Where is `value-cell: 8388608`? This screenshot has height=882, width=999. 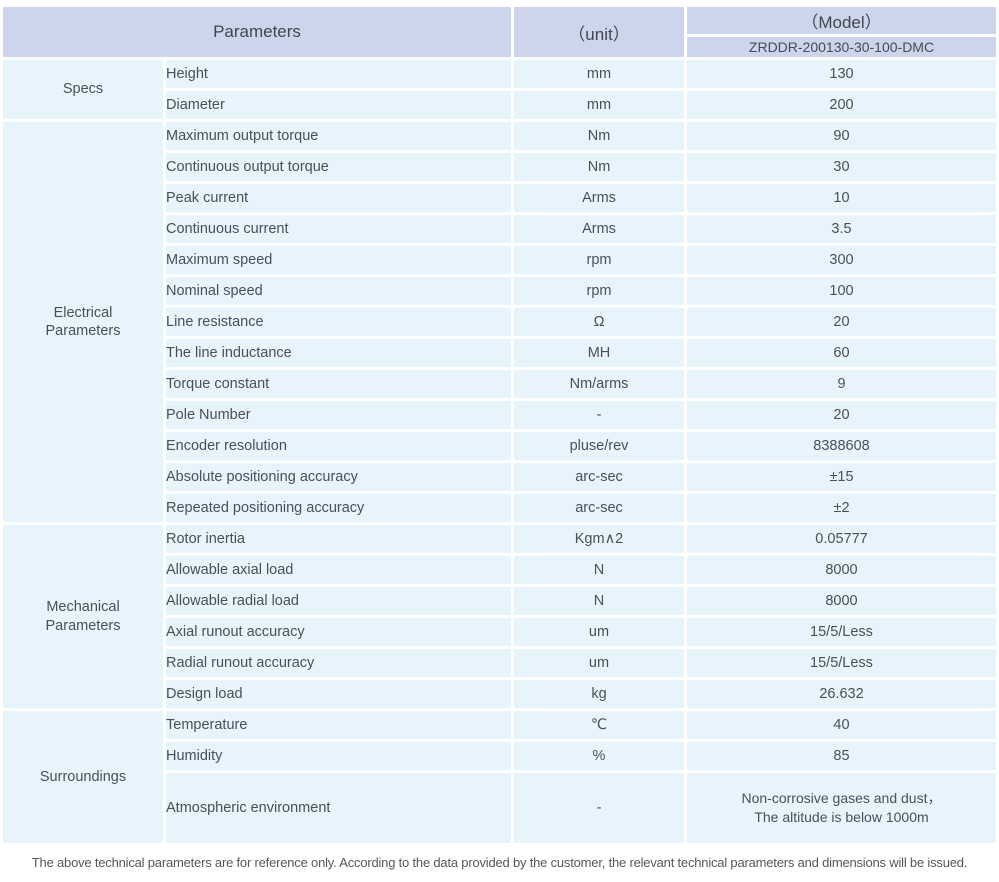
value-cell: 8388608 is located at coordinates (841, 446).